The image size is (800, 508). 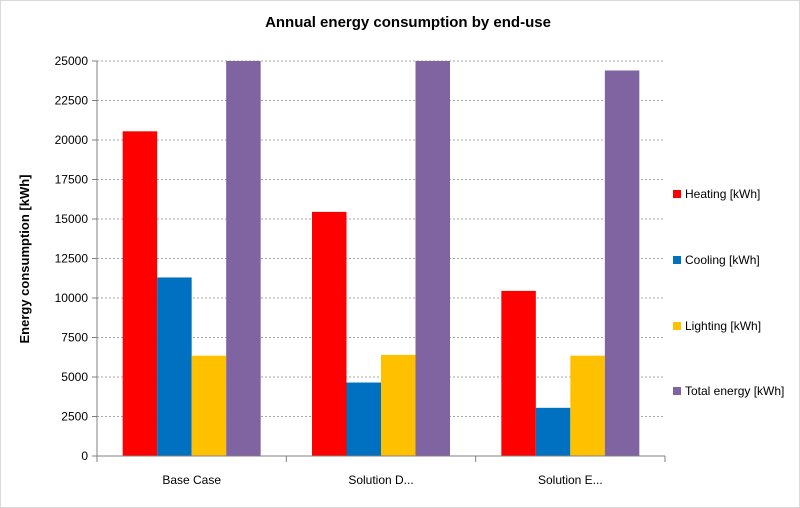 I want to click on y-tick-label: 22500, so click(x=72, y=101).